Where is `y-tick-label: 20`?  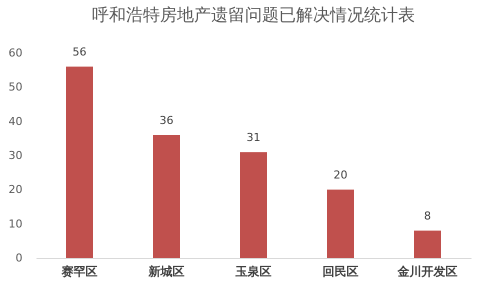 y-tick-label: 20 is located at coordinates (15, 189).